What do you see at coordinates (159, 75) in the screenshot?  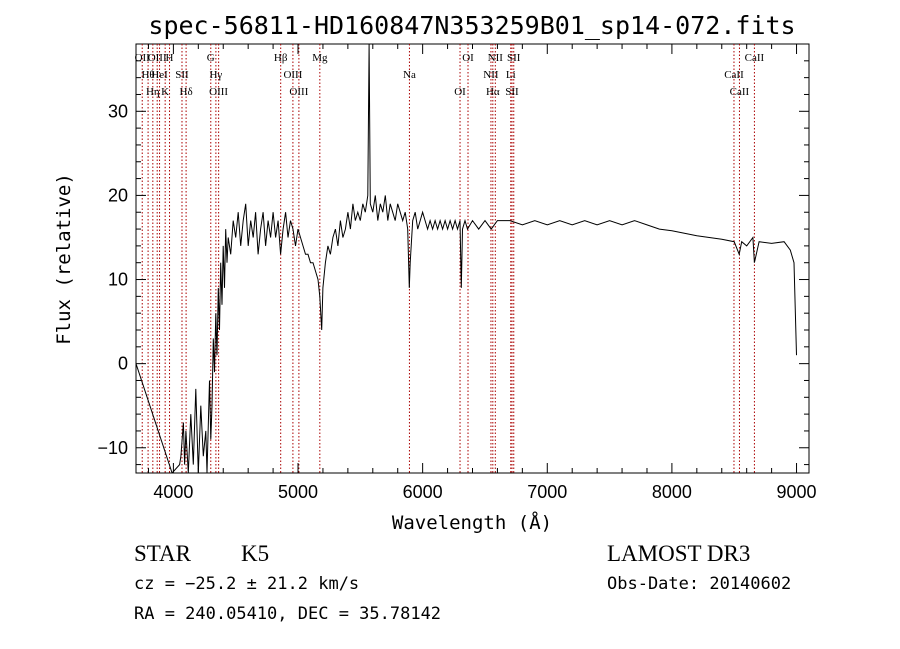 I see `line-label: HeI` at bounding box center [159, 75].